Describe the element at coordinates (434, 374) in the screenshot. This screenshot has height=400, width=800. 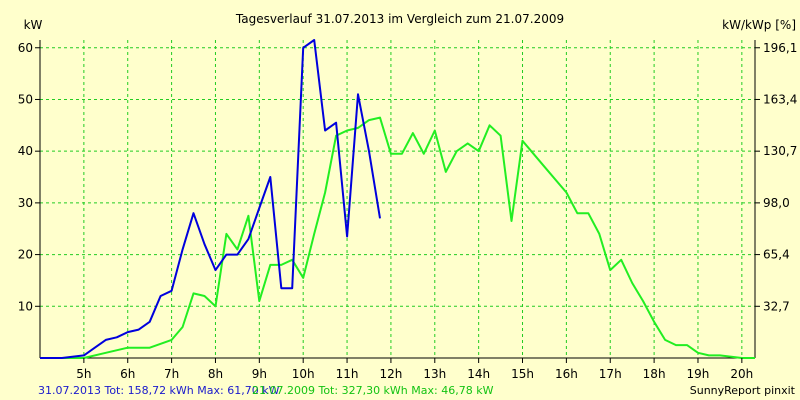
I see `x-tick-label: 13h` at that location.